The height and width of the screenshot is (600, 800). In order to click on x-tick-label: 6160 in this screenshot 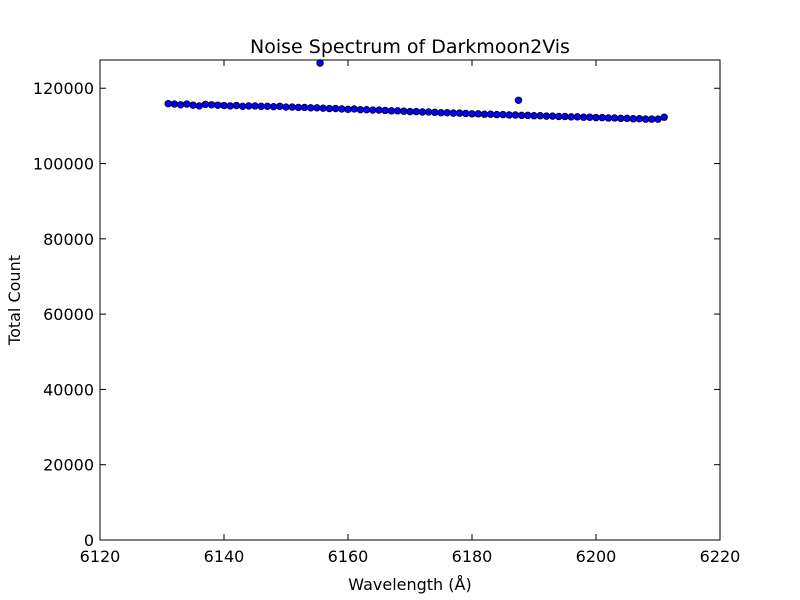, I will do `click(348, 556)`.